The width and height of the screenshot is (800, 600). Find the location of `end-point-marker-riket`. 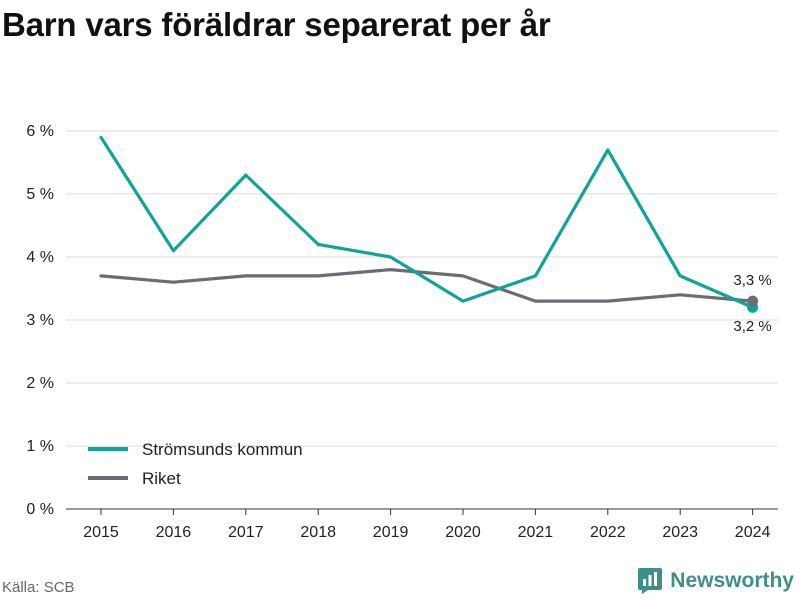

end-point-marker-riket is located at coordinates (753, 301).